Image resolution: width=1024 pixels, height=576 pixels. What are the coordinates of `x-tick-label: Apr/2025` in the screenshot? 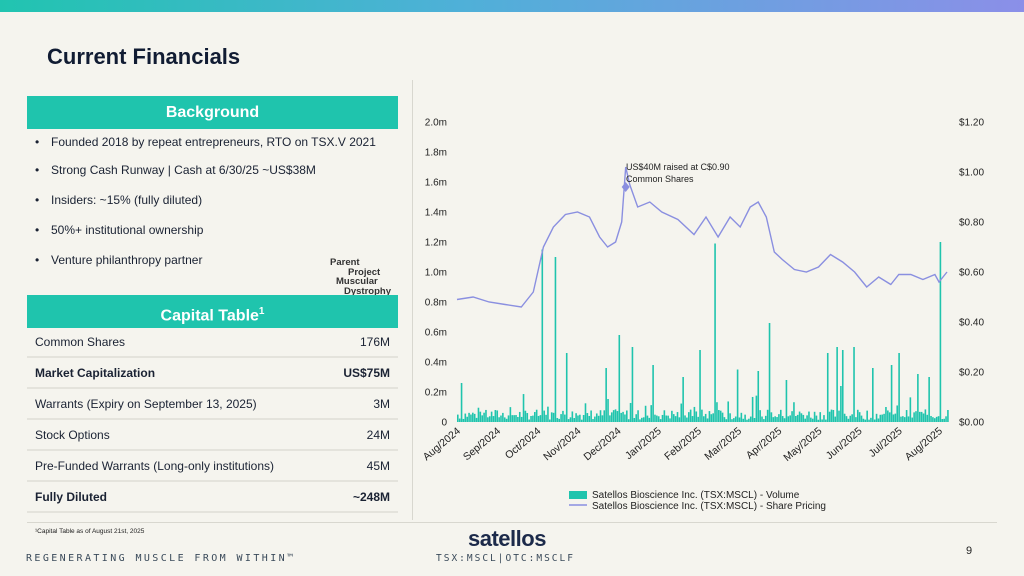 It's located at (764, 443).